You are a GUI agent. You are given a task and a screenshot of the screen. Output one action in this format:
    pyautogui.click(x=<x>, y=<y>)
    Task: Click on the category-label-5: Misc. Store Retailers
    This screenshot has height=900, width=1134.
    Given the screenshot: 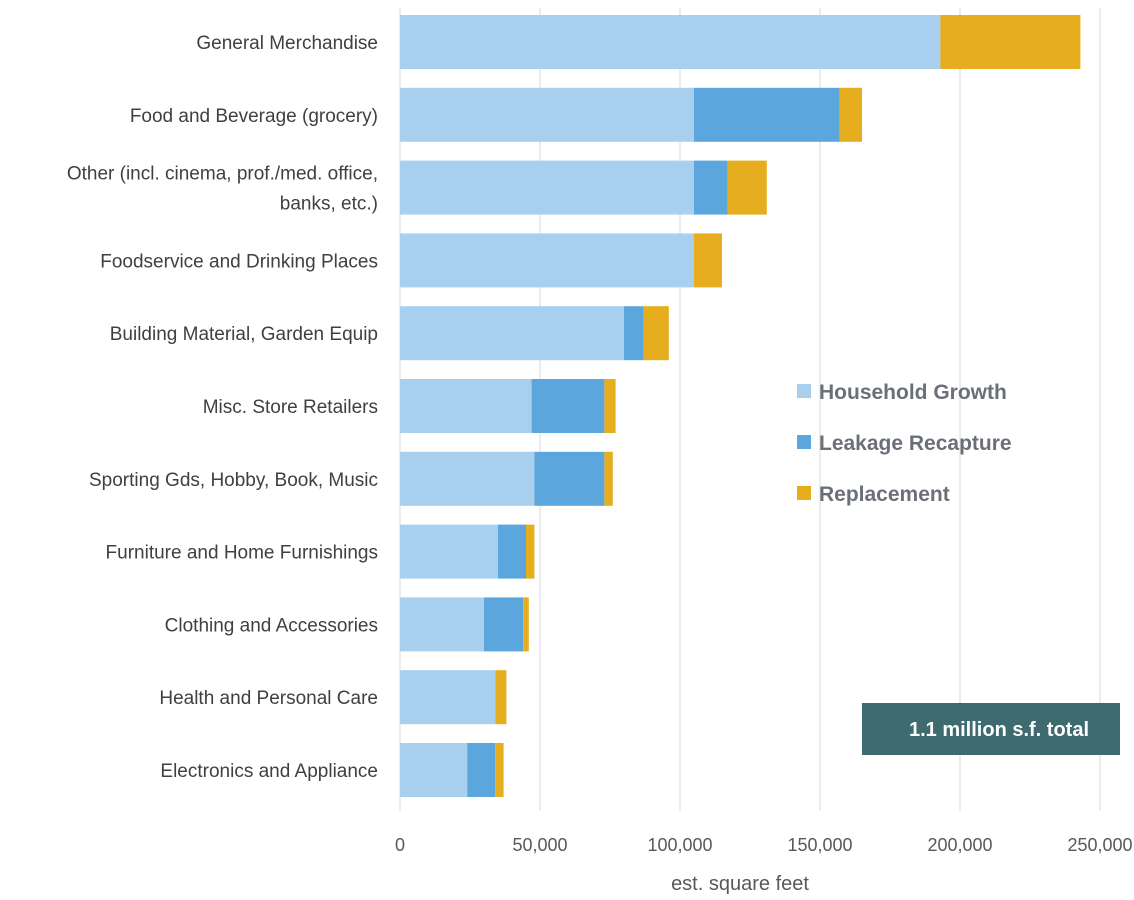 What is the action you would take?
    pyautogui.click(x=290, y=407)
    